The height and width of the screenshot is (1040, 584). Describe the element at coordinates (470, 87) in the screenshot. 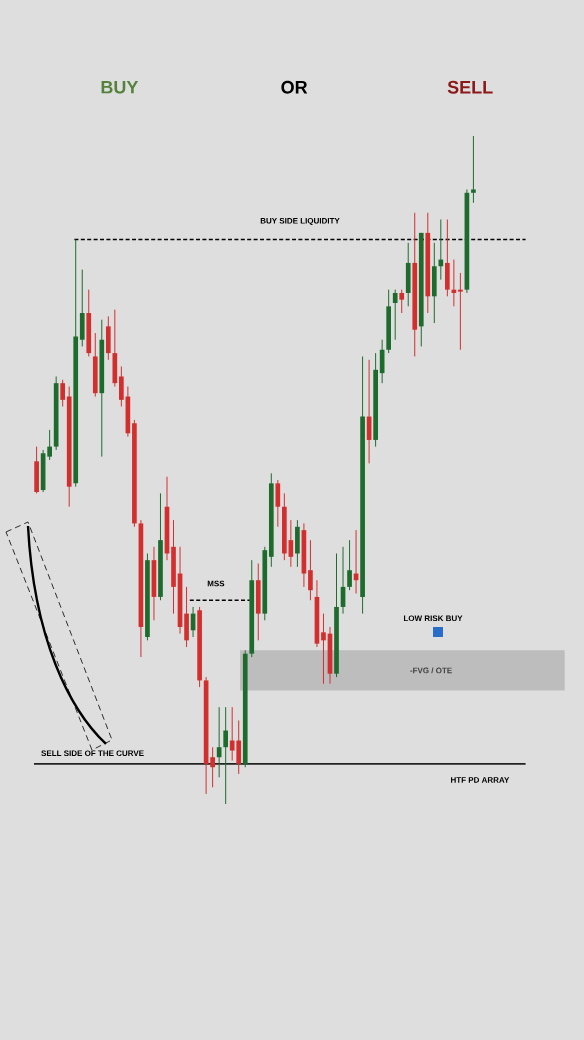

I see `text: SELL` at that location.